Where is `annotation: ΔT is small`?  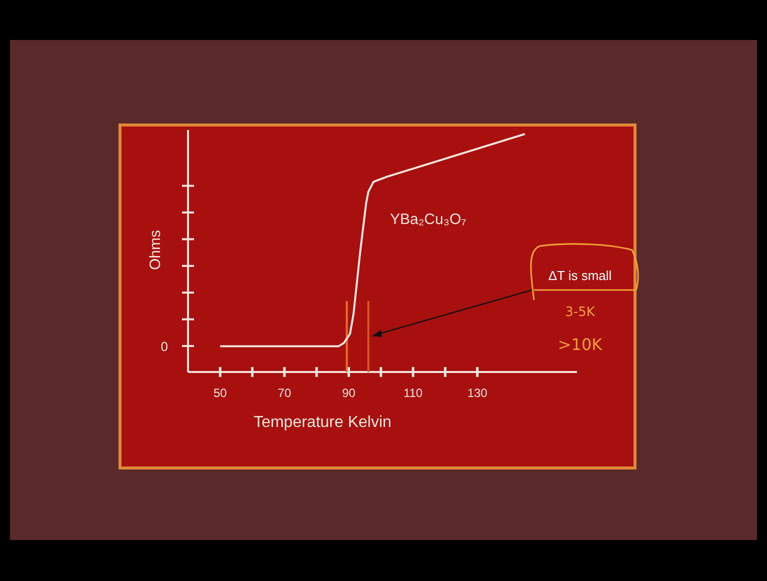
annotation: ΔT is small is located at coordinates (580, 275).